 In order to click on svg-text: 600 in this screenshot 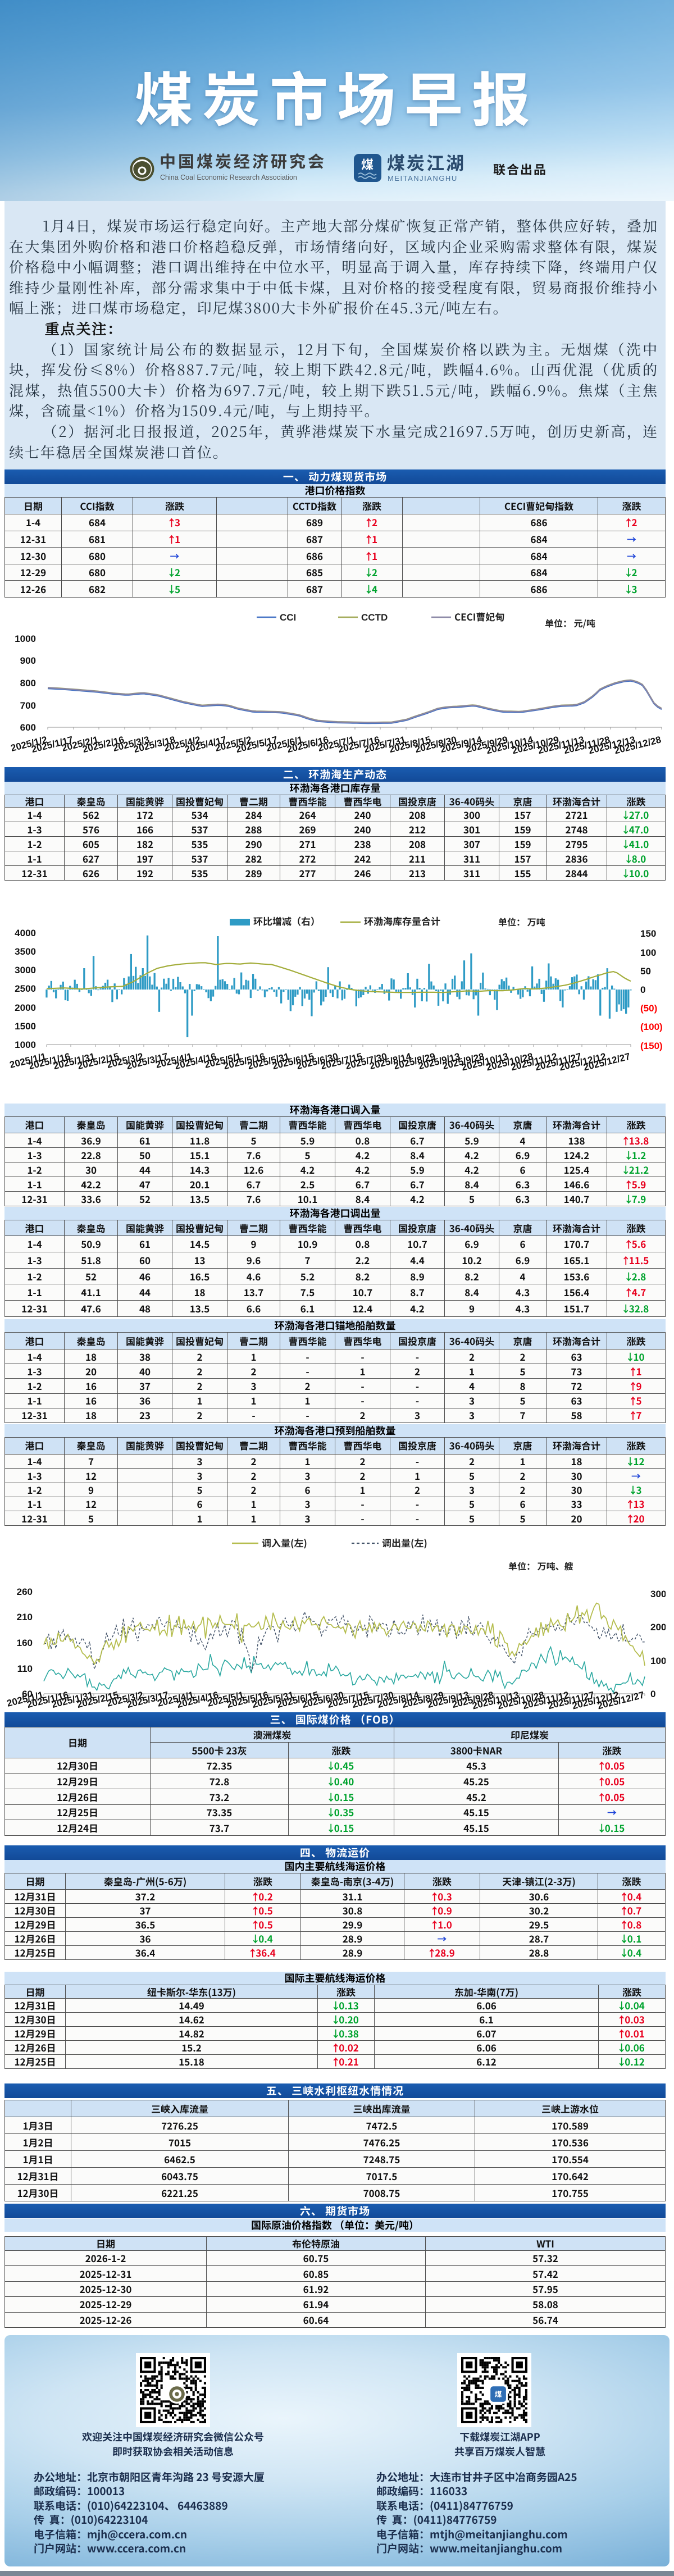, I will do `click(28, 727)`.